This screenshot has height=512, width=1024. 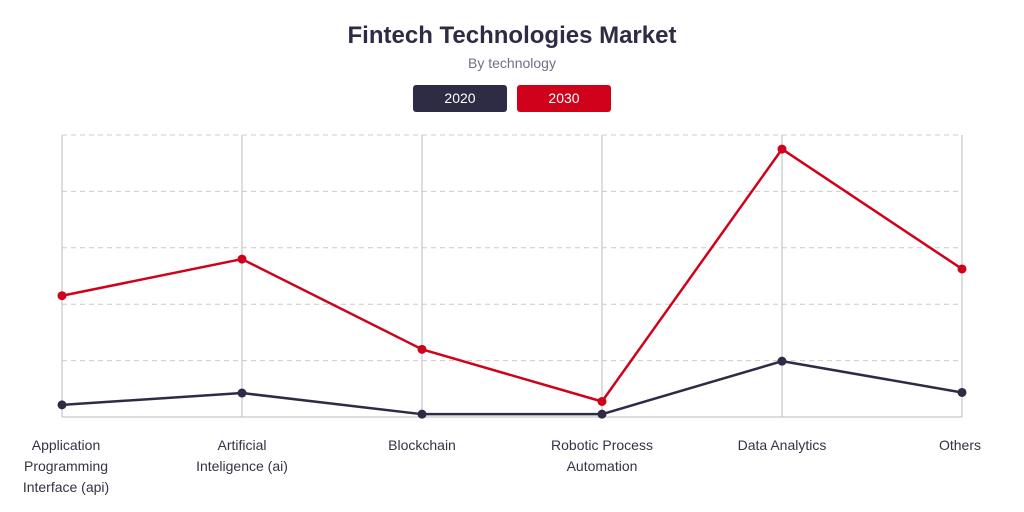 What do you see at coordinates (66, 445) in the screenshot?
I see `x-tick-label-line: Application` at bounding box center [66, 445].